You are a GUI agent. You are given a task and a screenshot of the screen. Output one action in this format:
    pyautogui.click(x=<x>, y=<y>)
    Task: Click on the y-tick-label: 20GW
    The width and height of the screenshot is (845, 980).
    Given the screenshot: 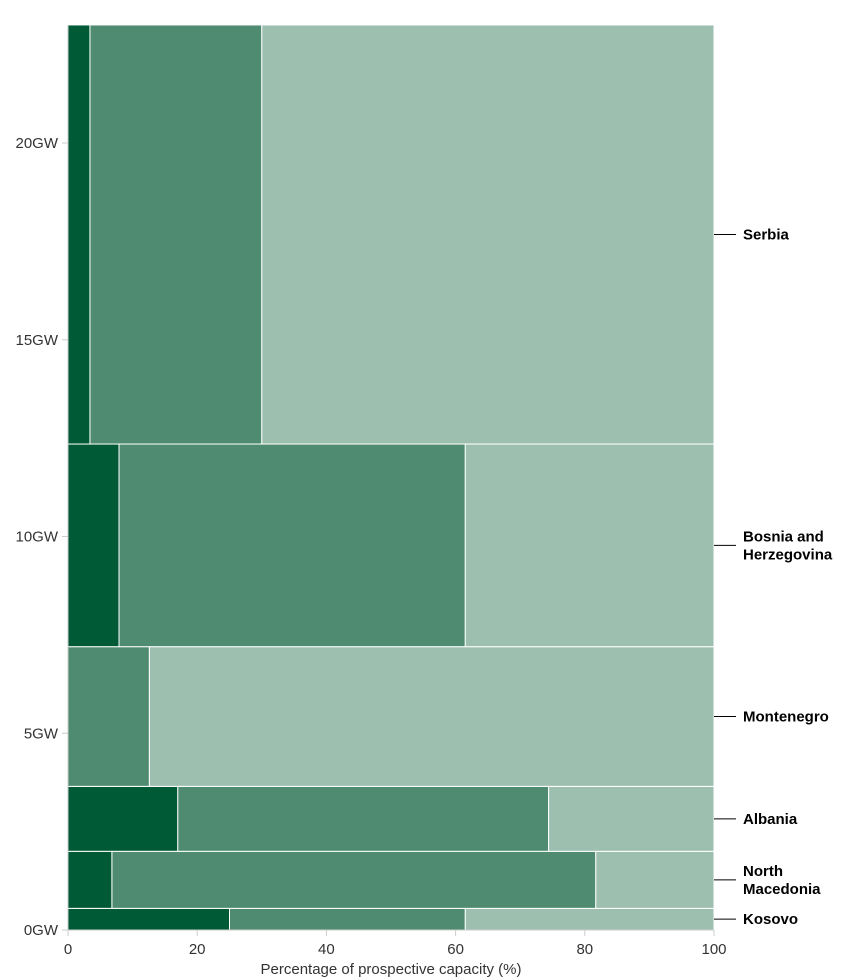 What is the action you would take?
    pyautogui.click(x=36, y=143)
    